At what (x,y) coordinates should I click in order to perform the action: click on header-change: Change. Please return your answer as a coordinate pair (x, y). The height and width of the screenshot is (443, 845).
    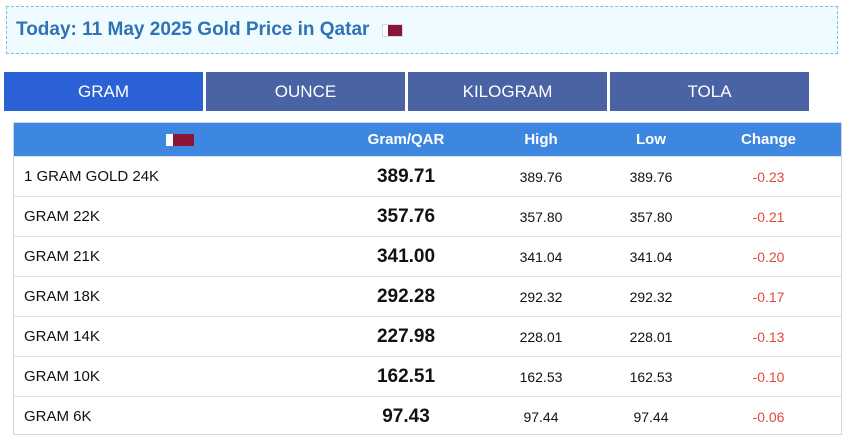
    Looking at the image, I should click on (768, 139).